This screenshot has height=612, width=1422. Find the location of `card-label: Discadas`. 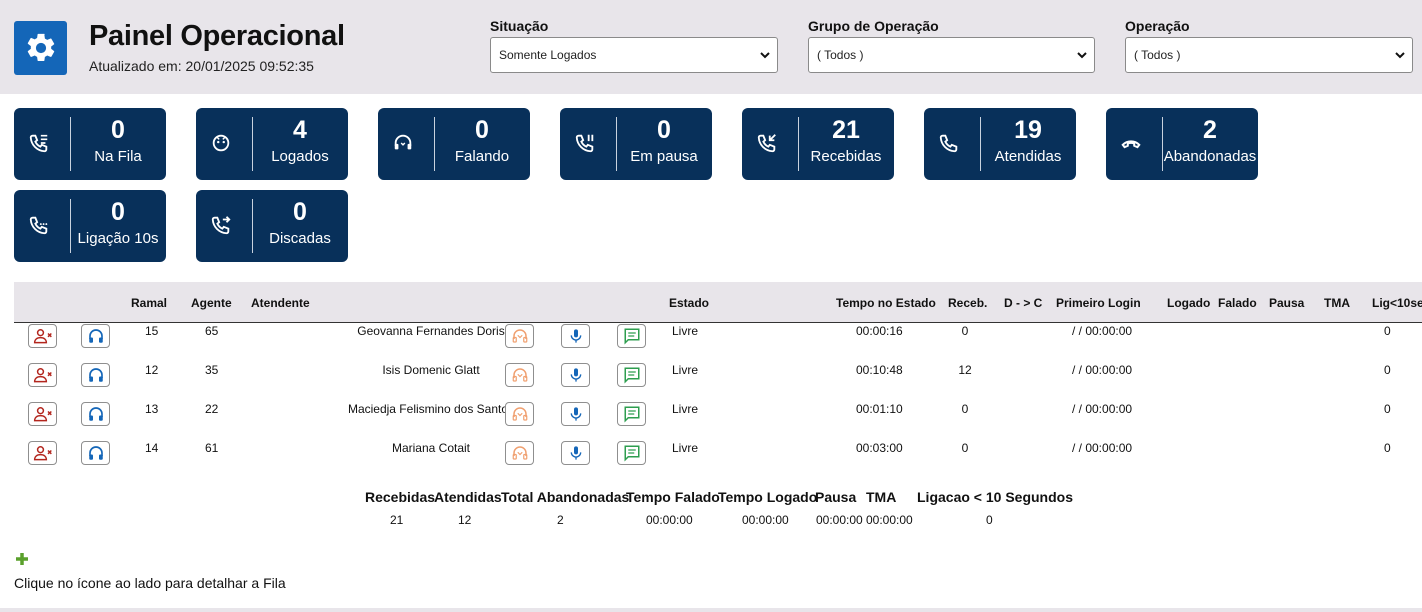

card-label: Discadas is located at coordinates (300, 238).